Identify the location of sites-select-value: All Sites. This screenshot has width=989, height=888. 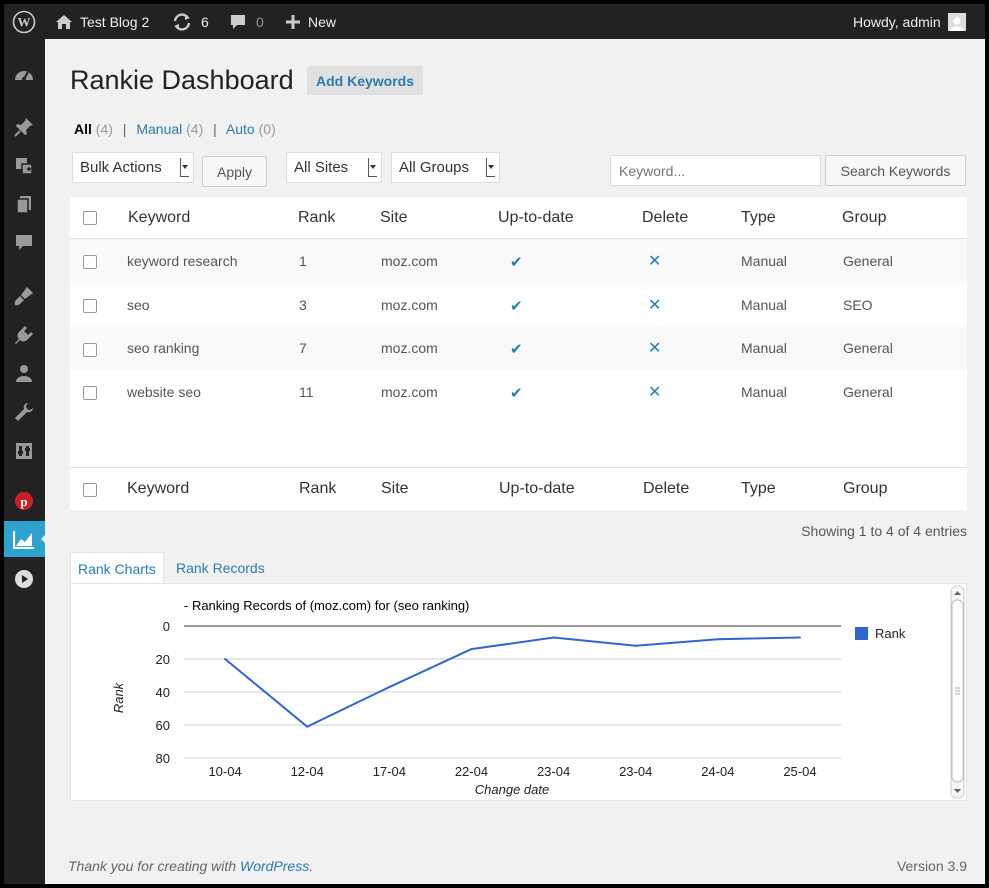
(321, 167).